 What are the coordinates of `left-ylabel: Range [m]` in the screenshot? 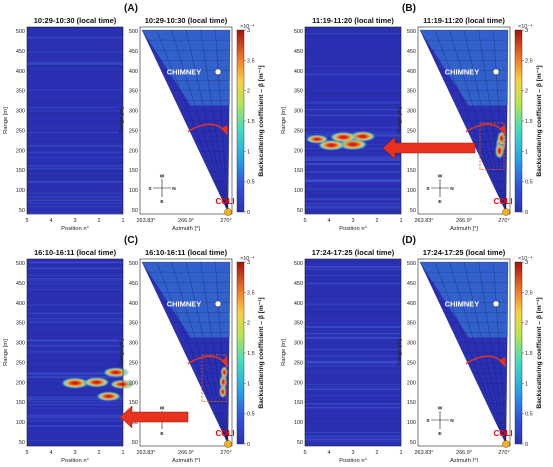 It's located at (284, 352).